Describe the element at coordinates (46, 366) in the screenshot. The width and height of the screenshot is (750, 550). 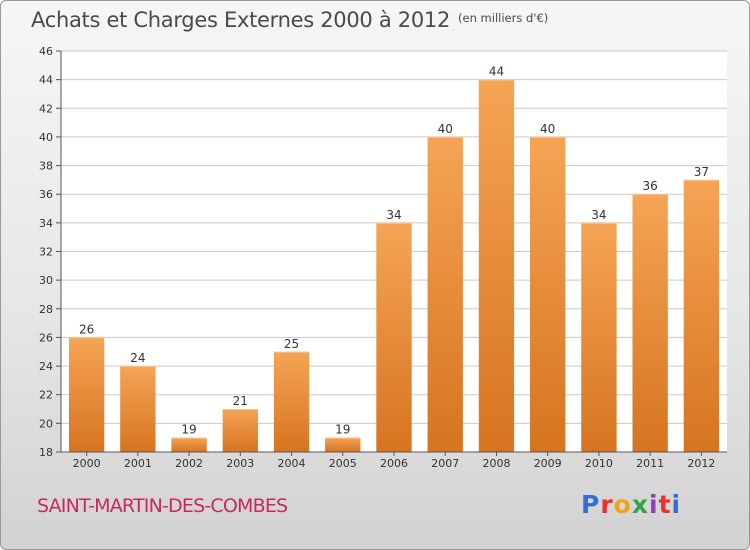
I see `y-tick-label-24: 24` at that location.